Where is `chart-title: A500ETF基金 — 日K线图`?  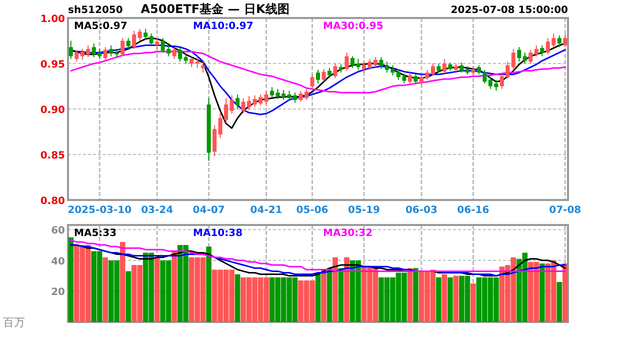
chart-title: A500ETF基金 — 日K线图 is located at coordinates (215, 9).